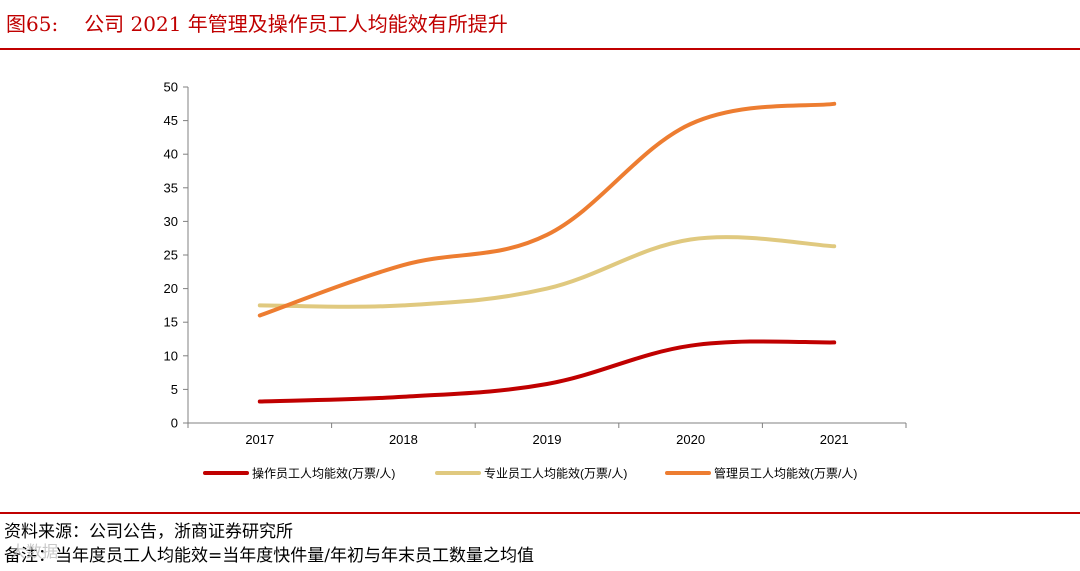 This screenshot has width=1080, height=571. Describe the element at coordinates (171, 221) in the screenshot. I see `y-tick-label: 30` at that location.